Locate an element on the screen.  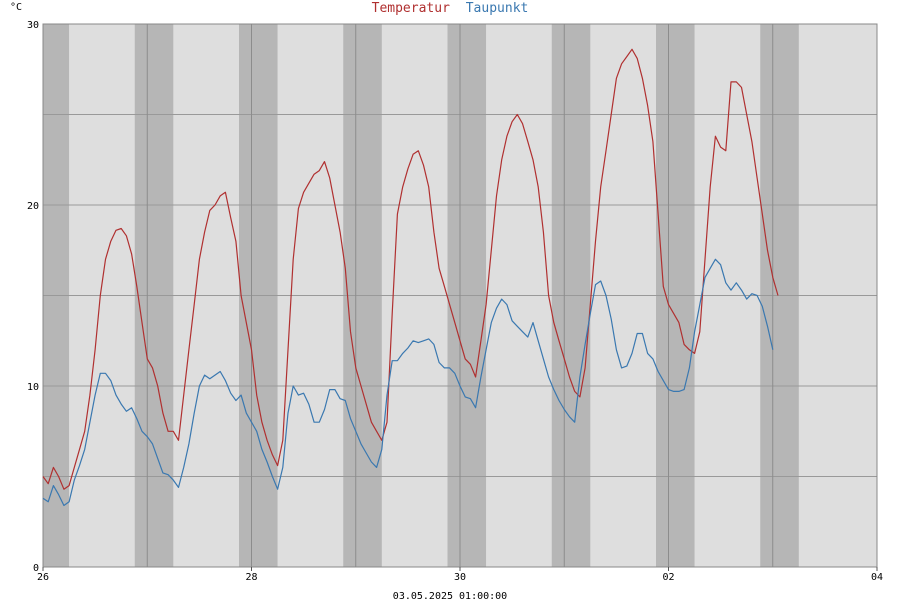
legend: Temperatur Taupunkt is located at coordinates (450, 8).